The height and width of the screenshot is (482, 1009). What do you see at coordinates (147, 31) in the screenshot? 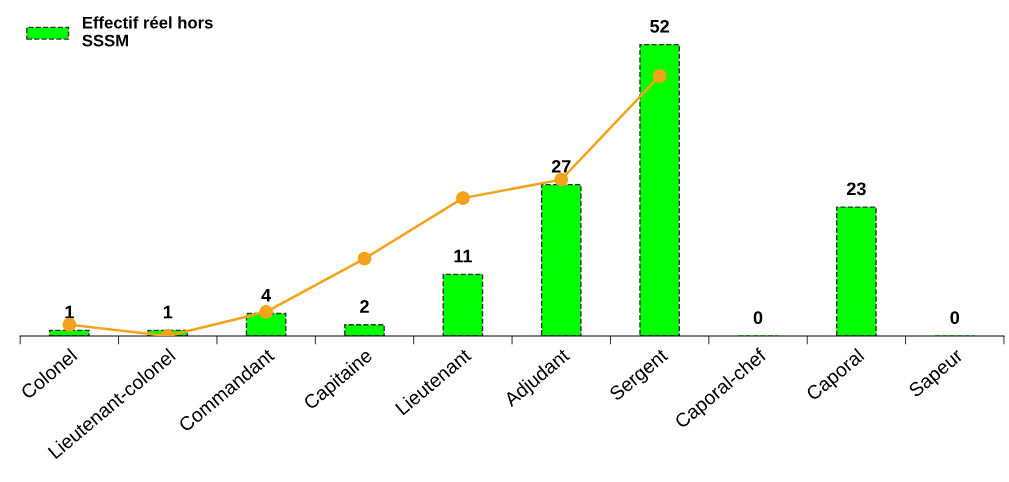
I see `legend-label: Effectif réel hors SSSM` at bounding box center [147, 31].